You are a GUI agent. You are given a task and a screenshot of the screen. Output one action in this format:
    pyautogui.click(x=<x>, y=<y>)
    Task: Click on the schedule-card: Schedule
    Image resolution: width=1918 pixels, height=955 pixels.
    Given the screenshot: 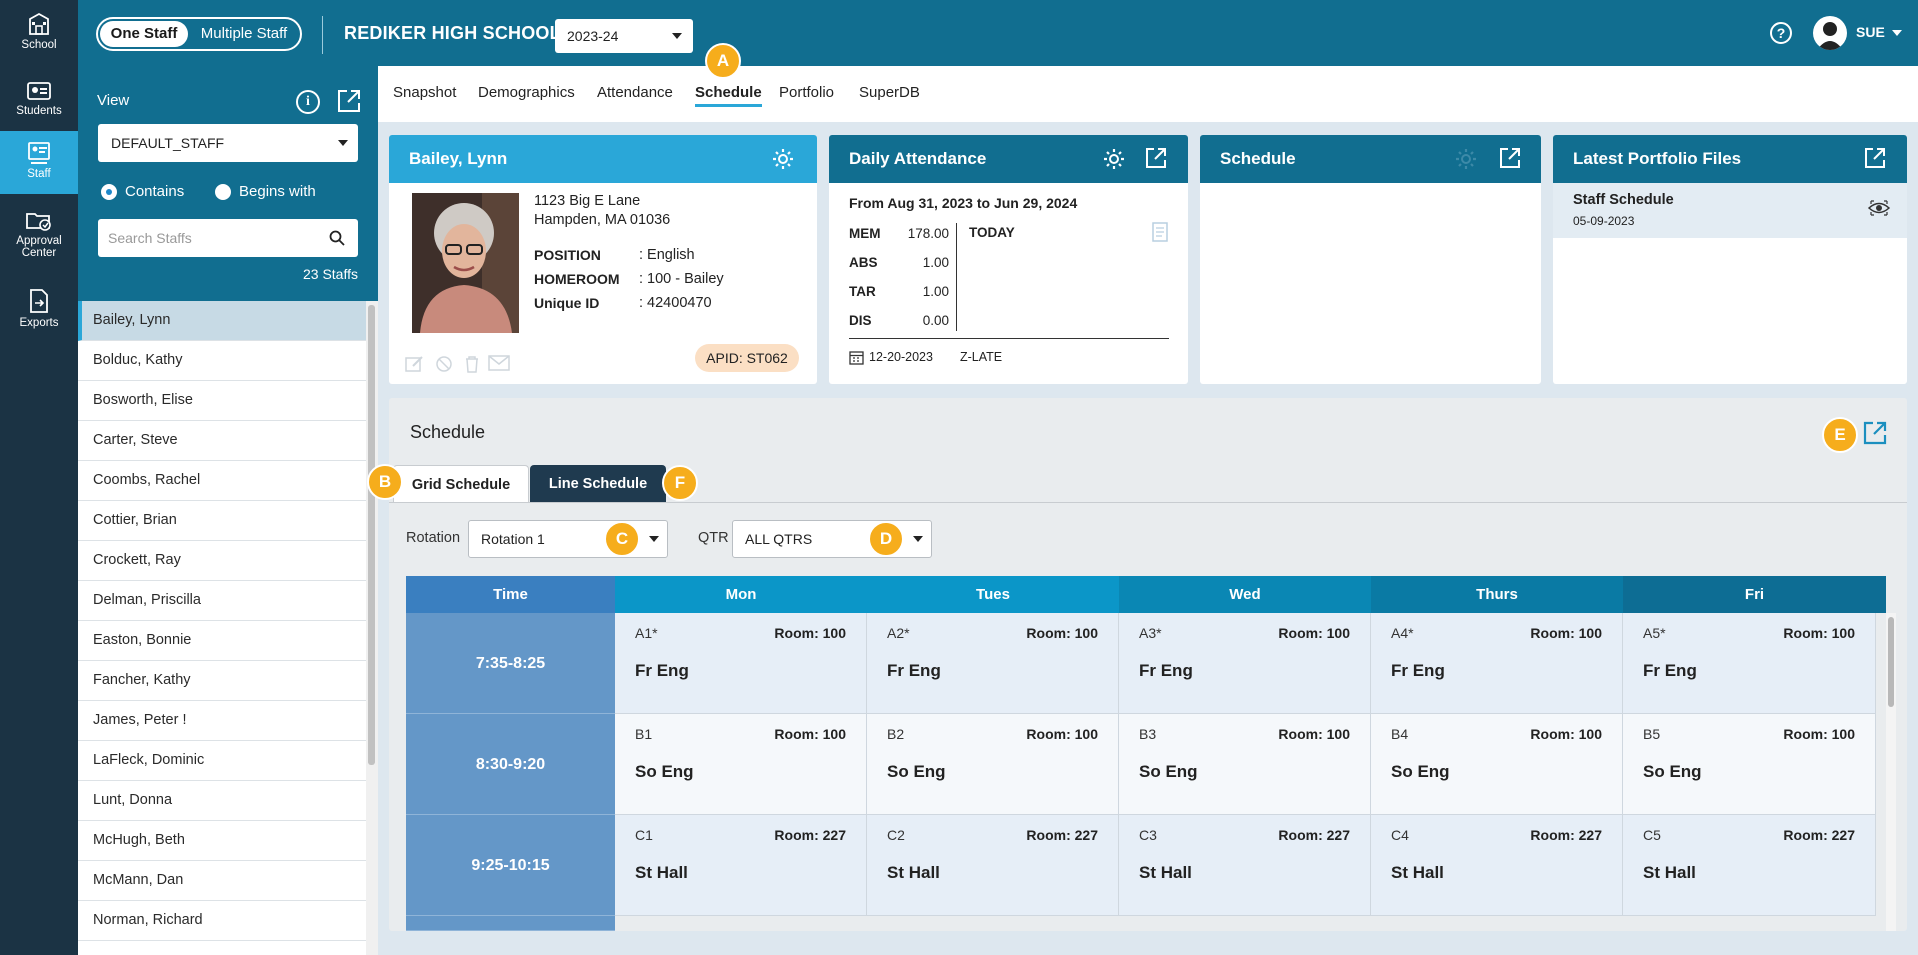 What is the action you would take?
    pyautogui.click(x=1370, y=259)
    